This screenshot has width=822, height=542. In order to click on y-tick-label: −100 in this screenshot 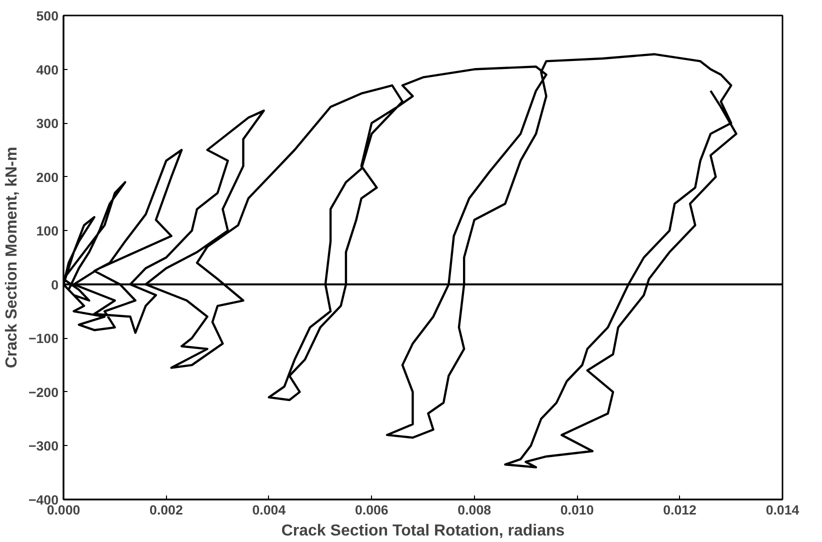, I will do `click(43, 338)`.